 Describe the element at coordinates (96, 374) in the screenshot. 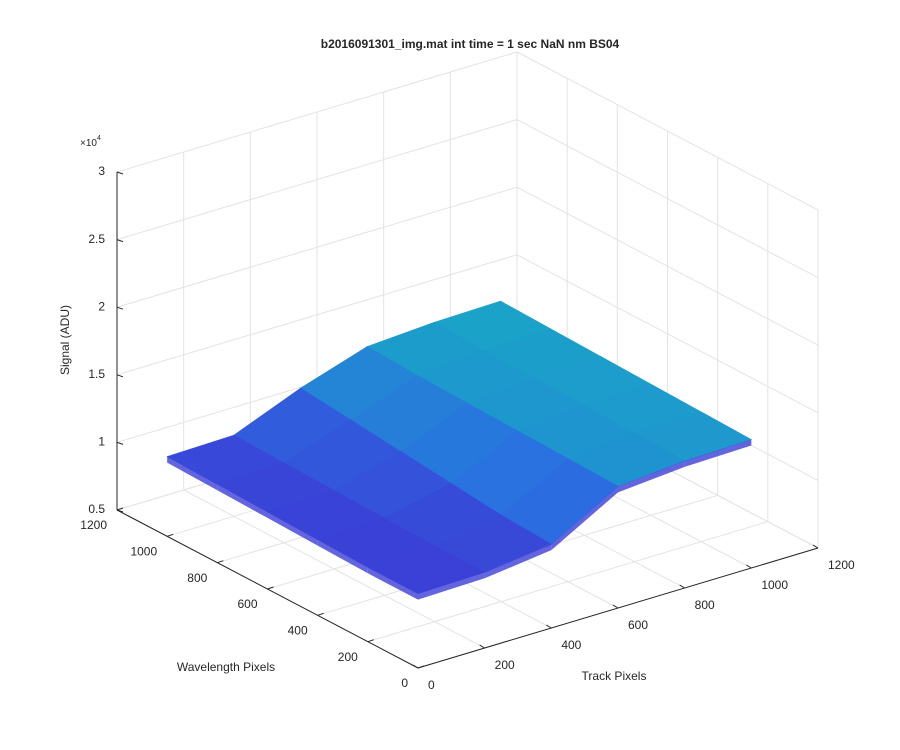

I see `z-tick-label: 1.5` at that location.